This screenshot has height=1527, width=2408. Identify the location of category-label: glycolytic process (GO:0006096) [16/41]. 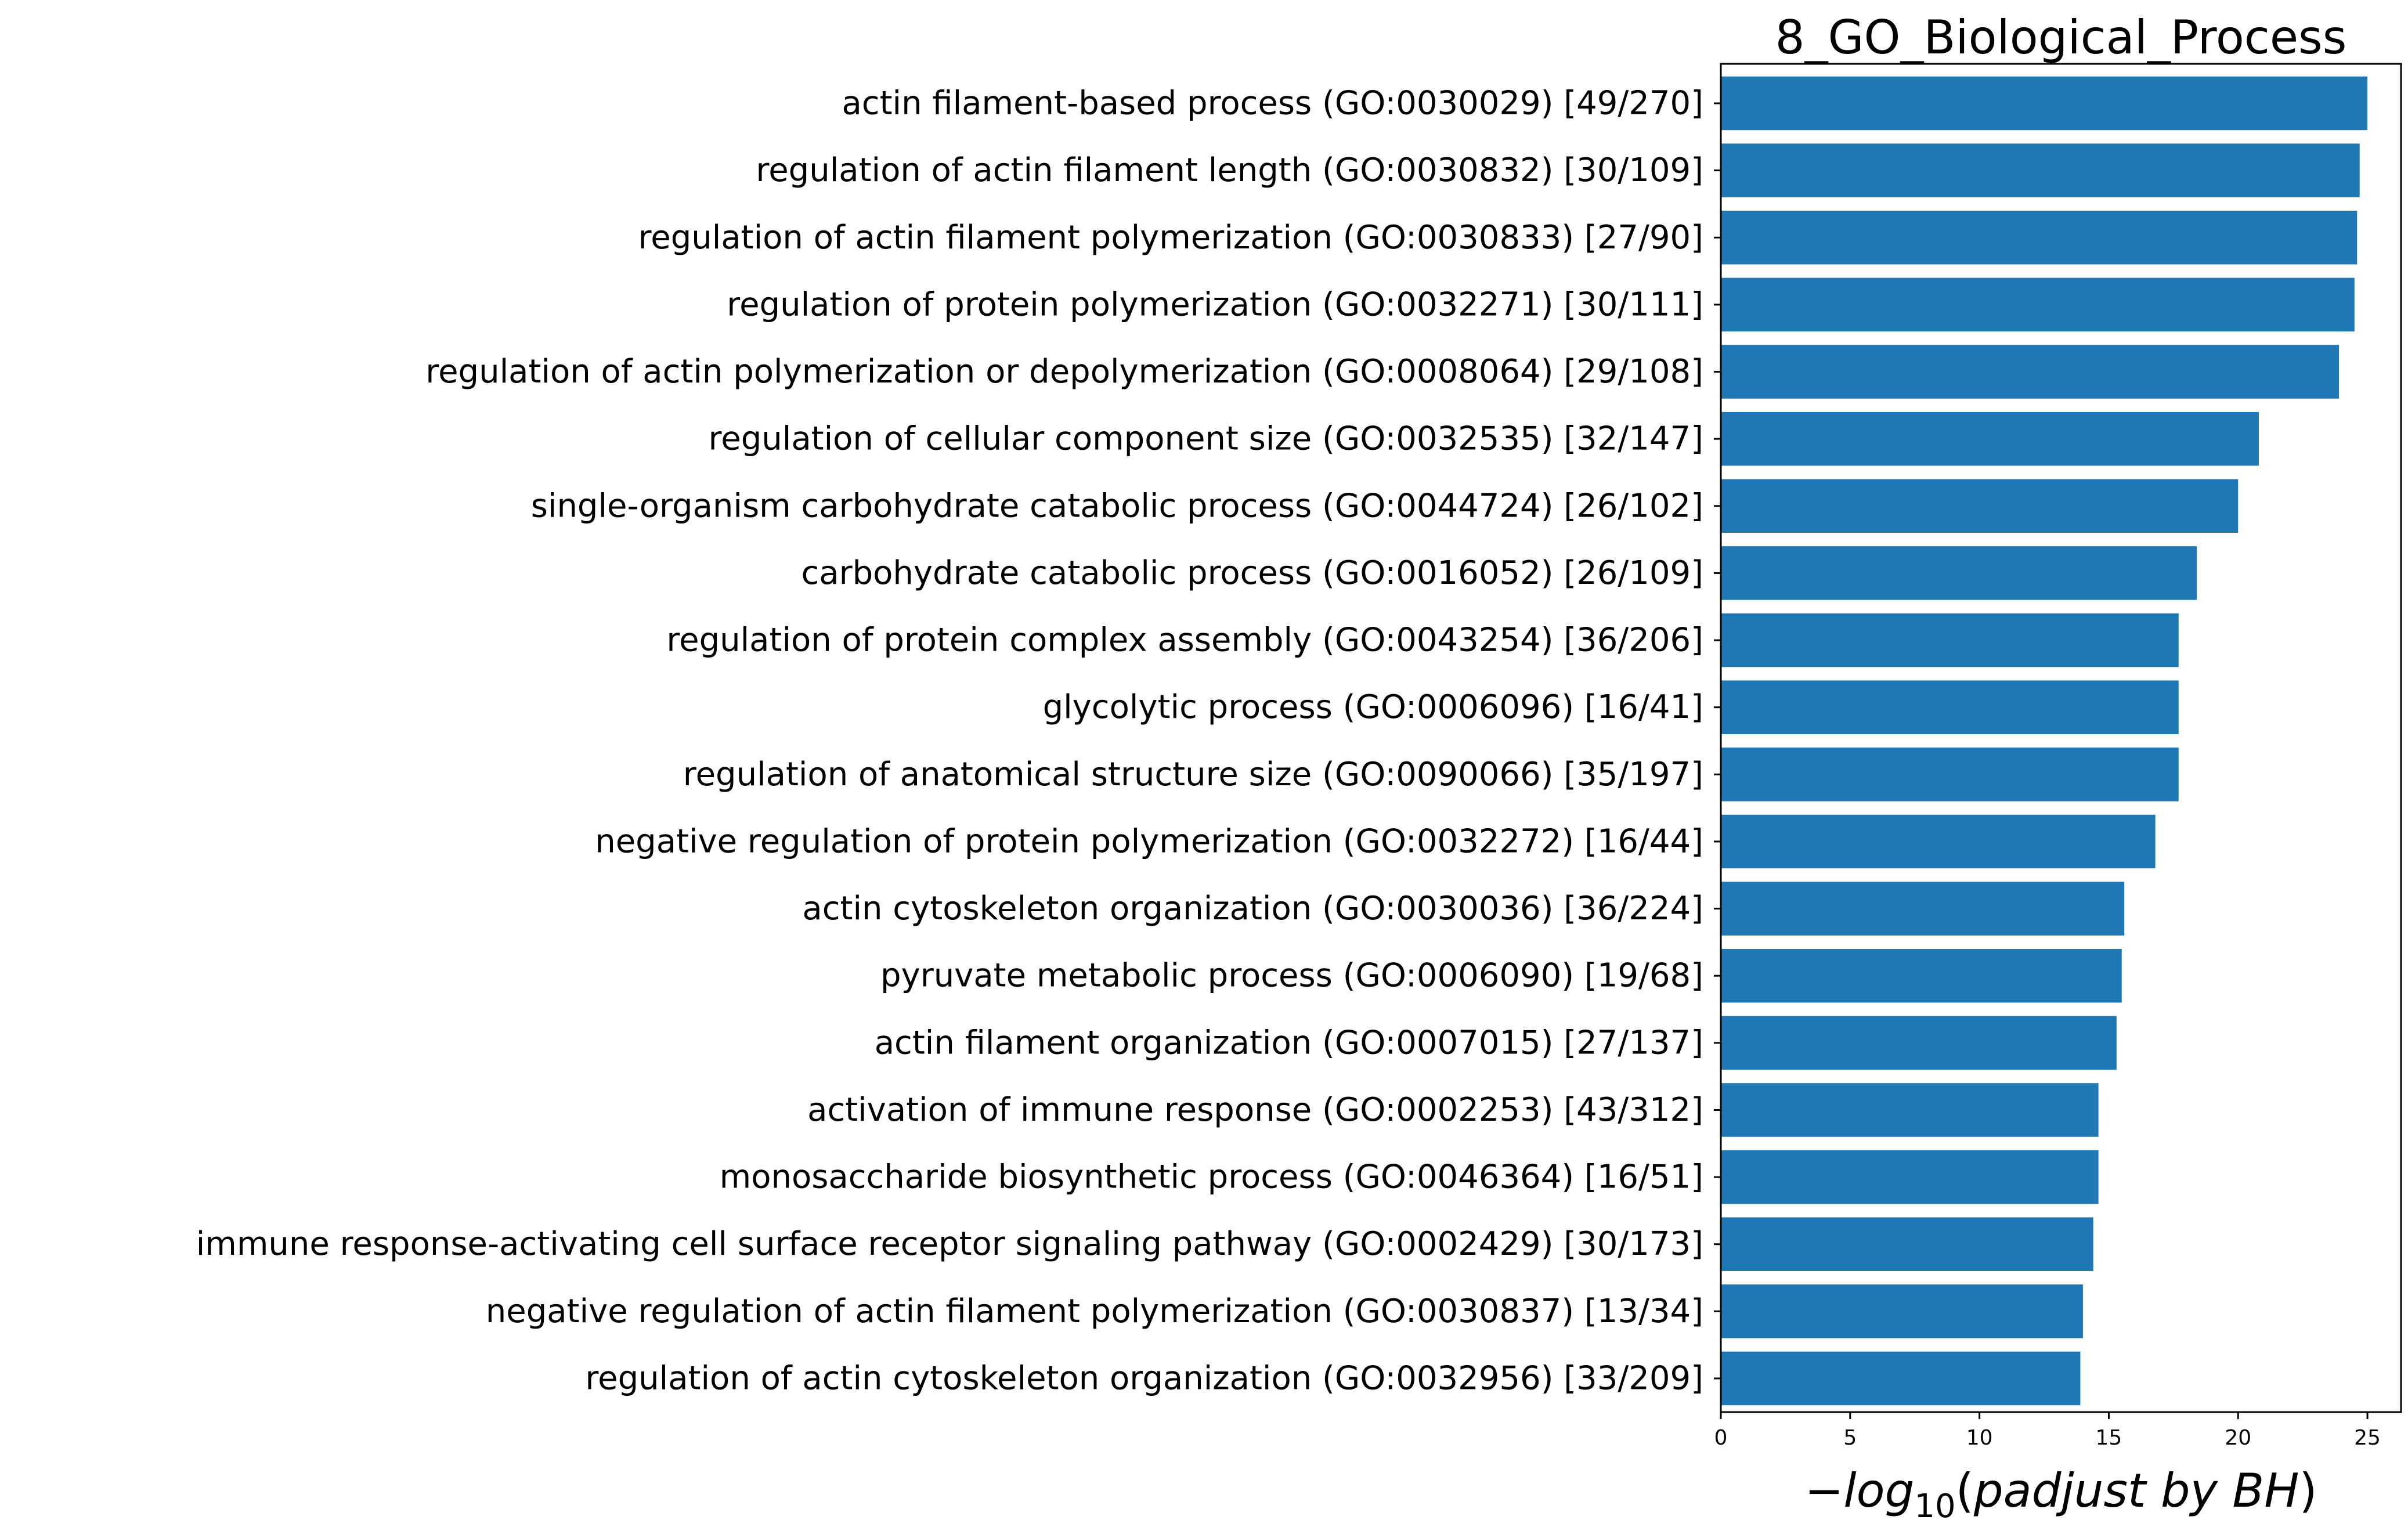
(1373, 707).